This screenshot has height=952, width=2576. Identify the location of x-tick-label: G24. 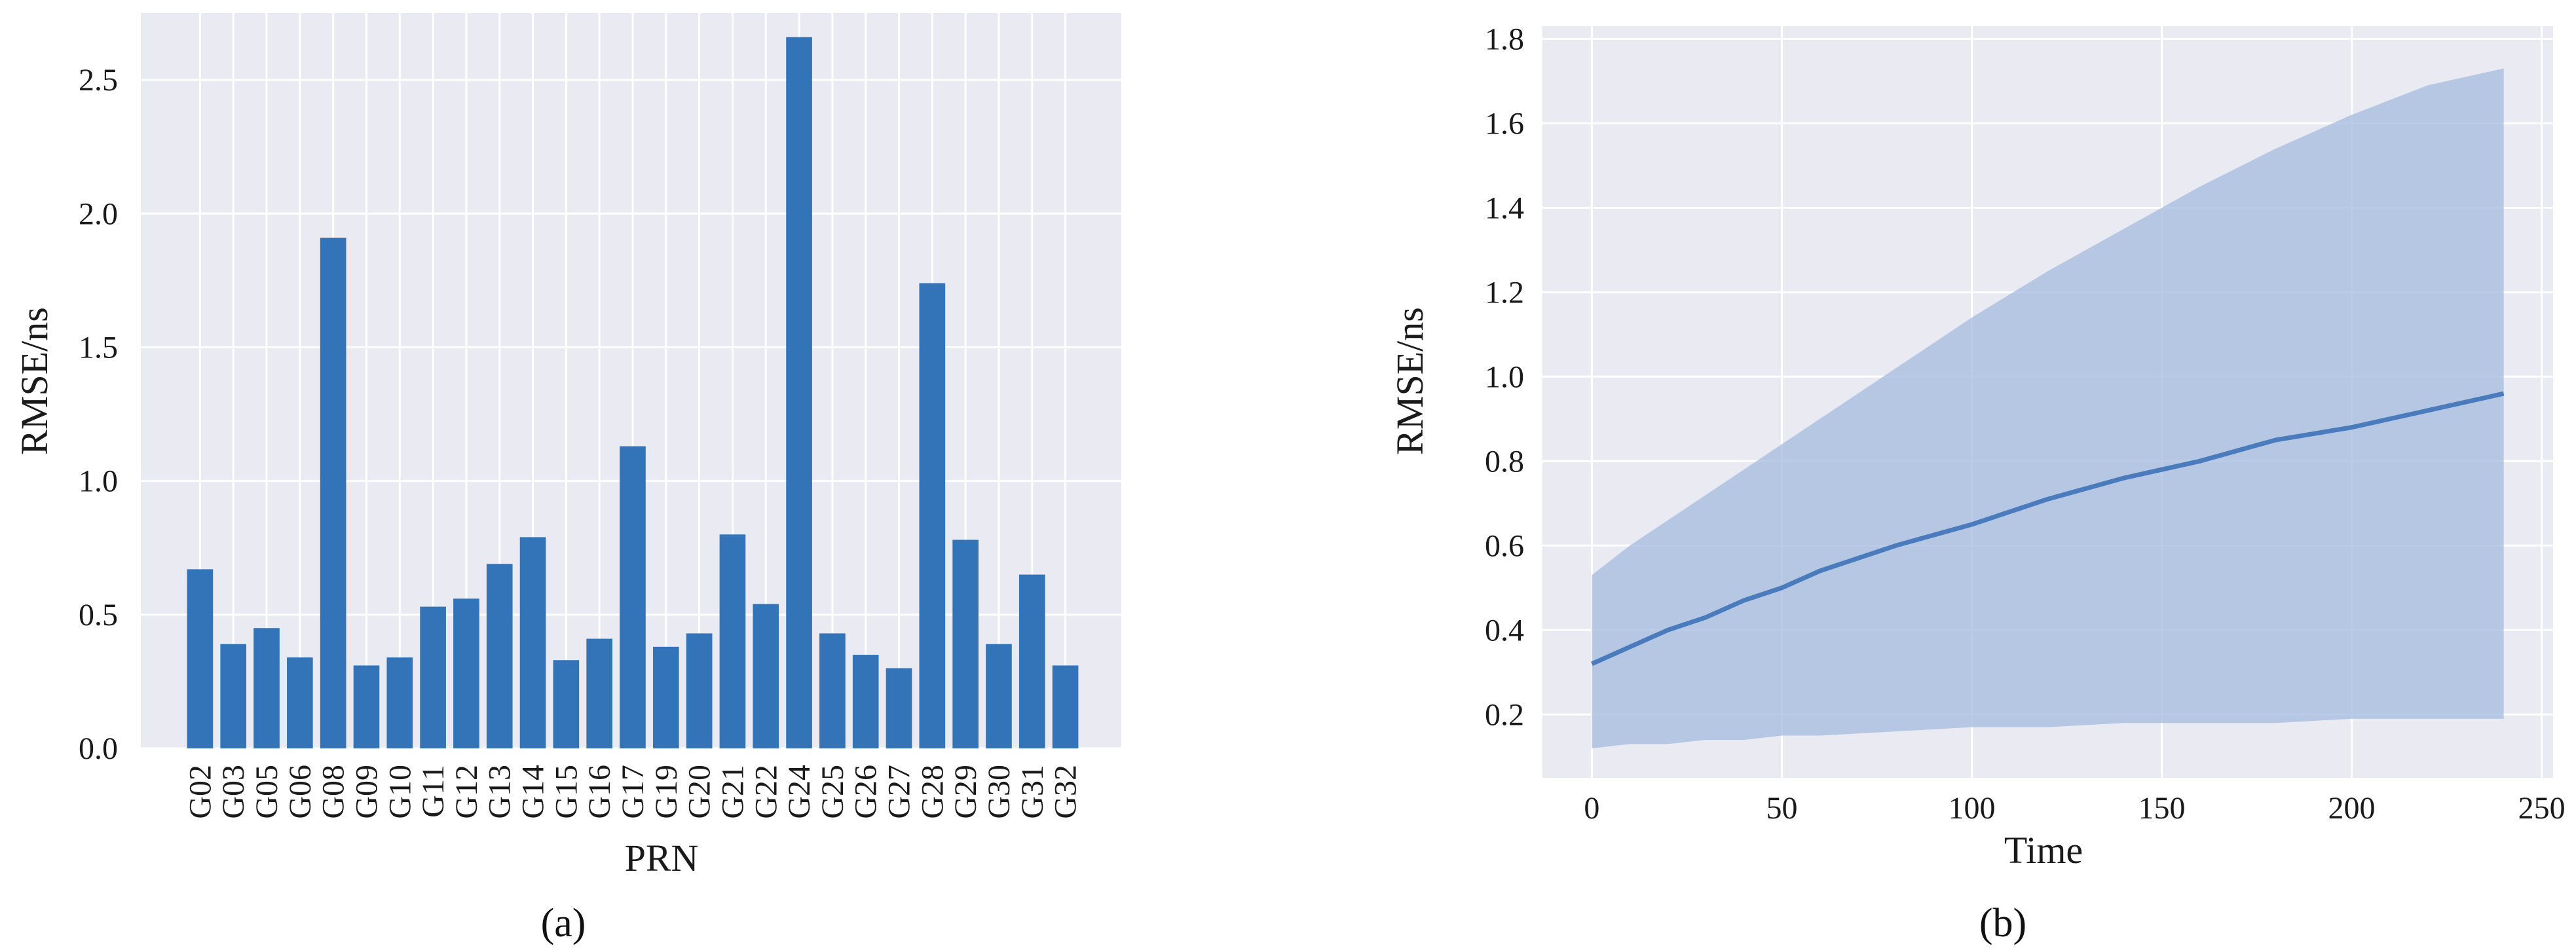
(799, 792).